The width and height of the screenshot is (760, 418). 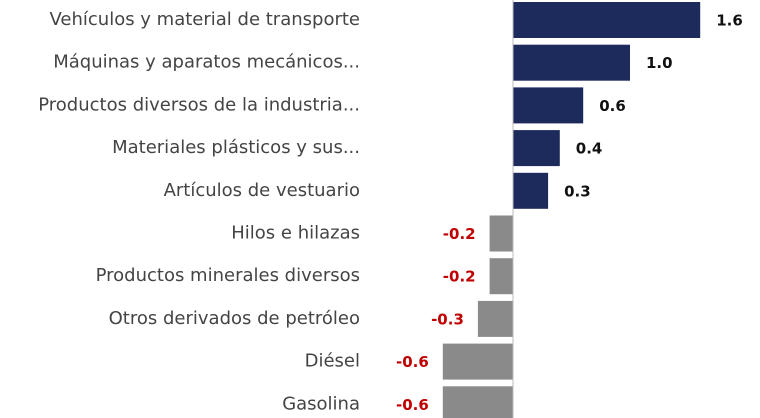 What do you see at coordinates (612, 106) in the screenshot?
I see `value-label: 0.6` at bounding box center [612, 106].